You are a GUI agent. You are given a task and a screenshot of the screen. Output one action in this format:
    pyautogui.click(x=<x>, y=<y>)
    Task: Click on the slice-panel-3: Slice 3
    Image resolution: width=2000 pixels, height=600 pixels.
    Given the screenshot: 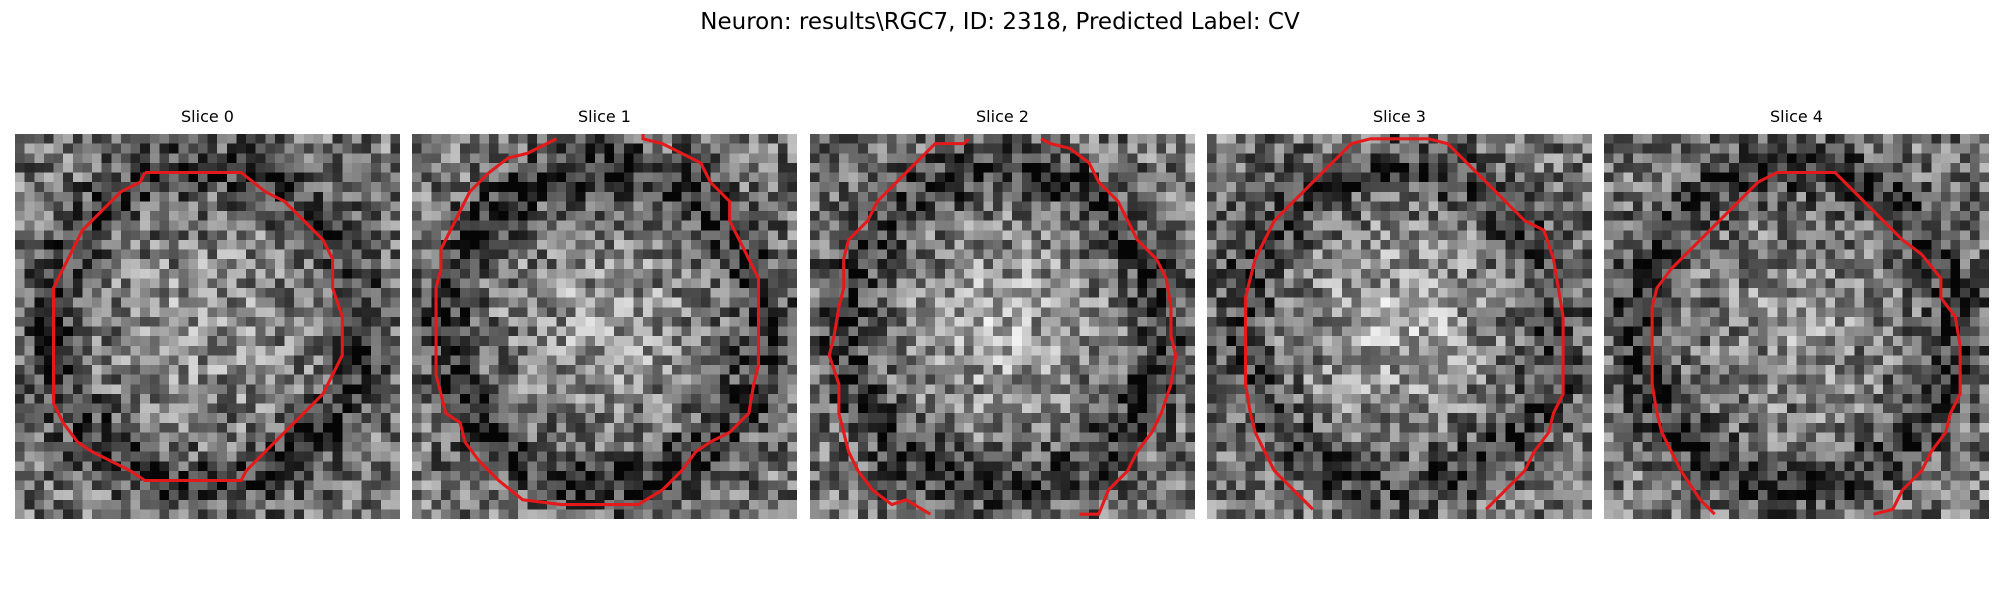 What is the action you would take?
    pyautogui.click(x=1399, y=313)
    